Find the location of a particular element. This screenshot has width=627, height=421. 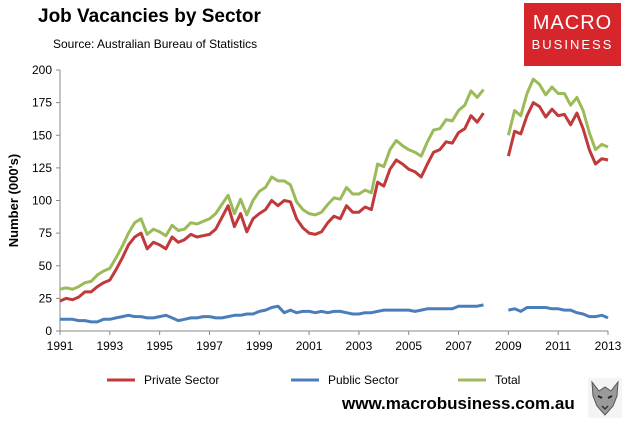

y-tick-label: 100 is located at coordinates (42, 201).